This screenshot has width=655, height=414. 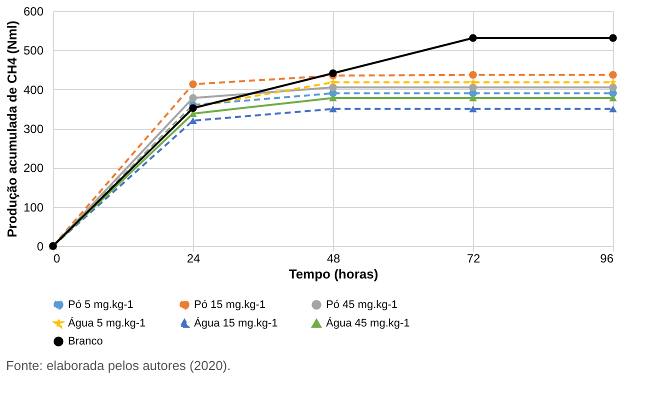 What do you see at coordinates (333, 274) in the screenshot?
I see `x-axis-title: Tempo (horas)` at bounding box center [333, 274].